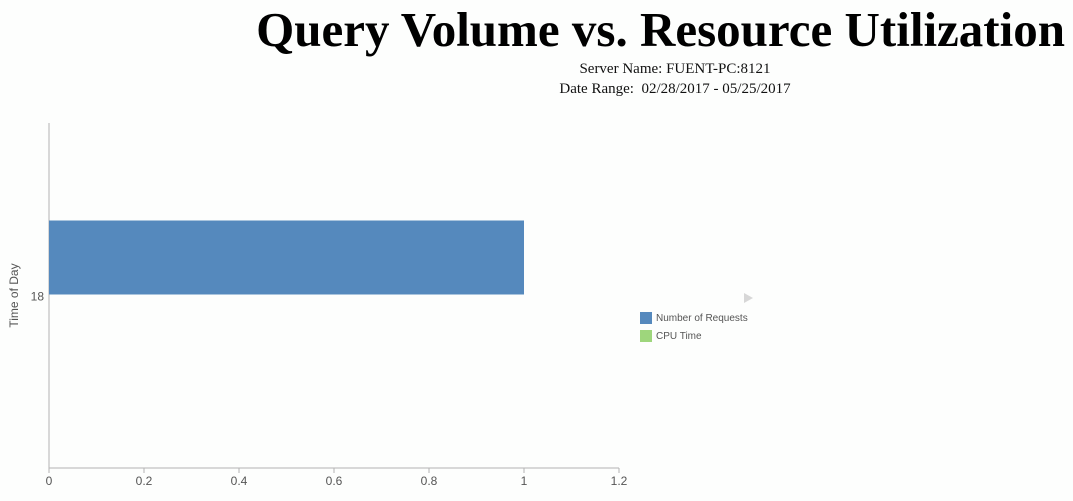 This screenshot has height=501, width=1073. What do you see at coordinates (334, 481) in the screenshot?
I see `x-tick-label: 0.6` at bounding box center [334, 481].